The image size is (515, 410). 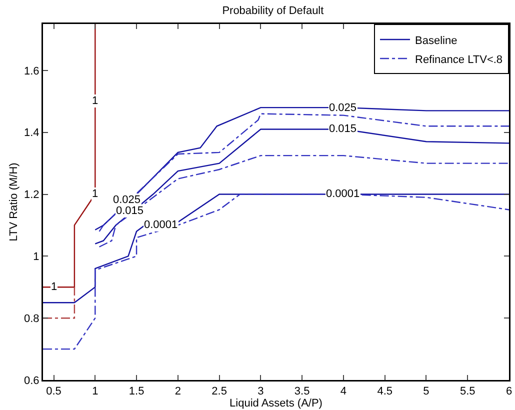 What do you see at coordinates (36, 257) in the screenshot?
I see `y-tick-label: 1` at bounding box center [36, 257].